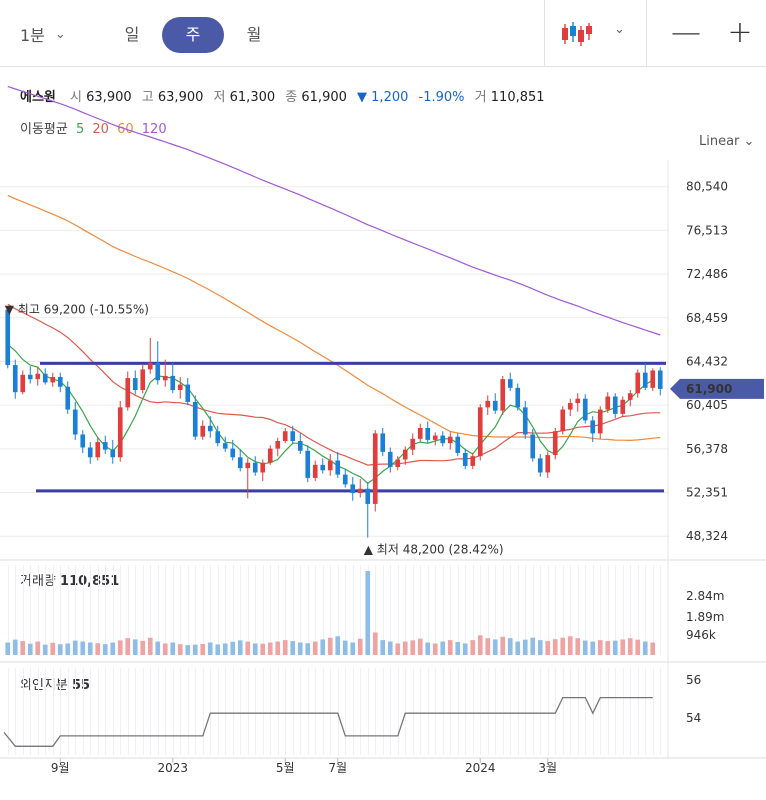 This screenshot has width=766, height=800. I want to click on interval-selector: 1분 ⌄, so click(43, 34).